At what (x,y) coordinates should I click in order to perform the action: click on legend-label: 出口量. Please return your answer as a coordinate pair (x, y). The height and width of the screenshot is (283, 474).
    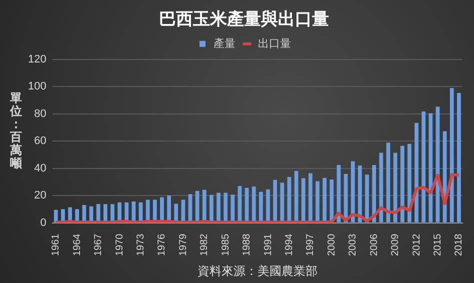
    Looking at the image, I should click on (274, 43).